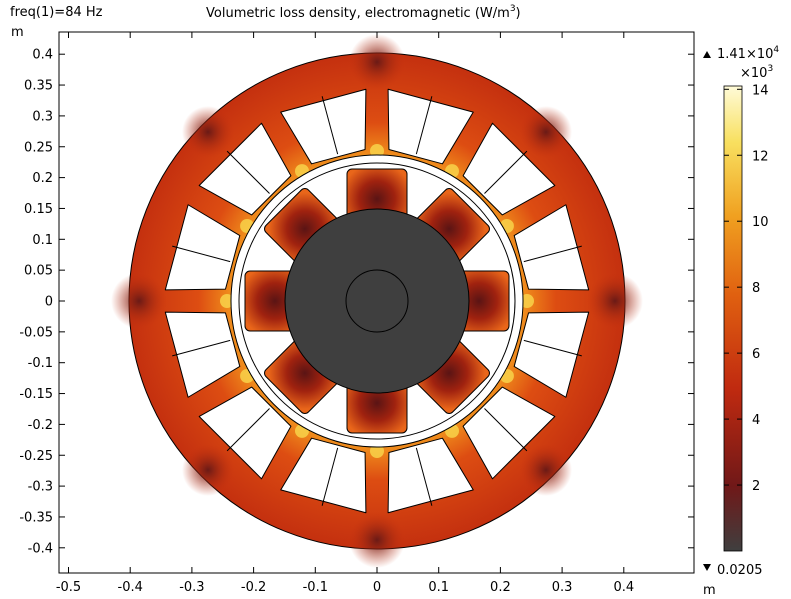 The height and width of the screenshot is (599, 791). What do you see at coordinates (733, 318) in the screenshot?
I see `colorbar-gradient` at bounding box center [733, 318].